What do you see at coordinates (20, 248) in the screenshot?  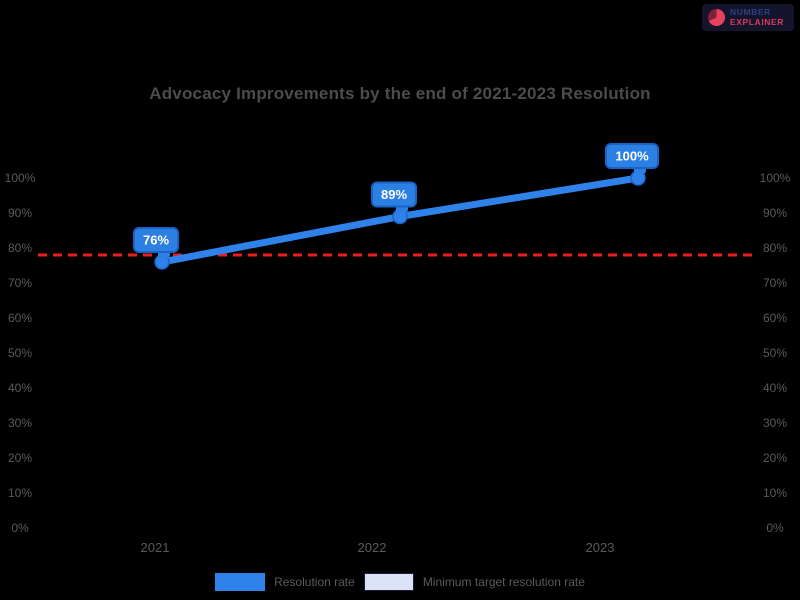 I see `y-tick-left: 80%` at bounding box center [20, 248].